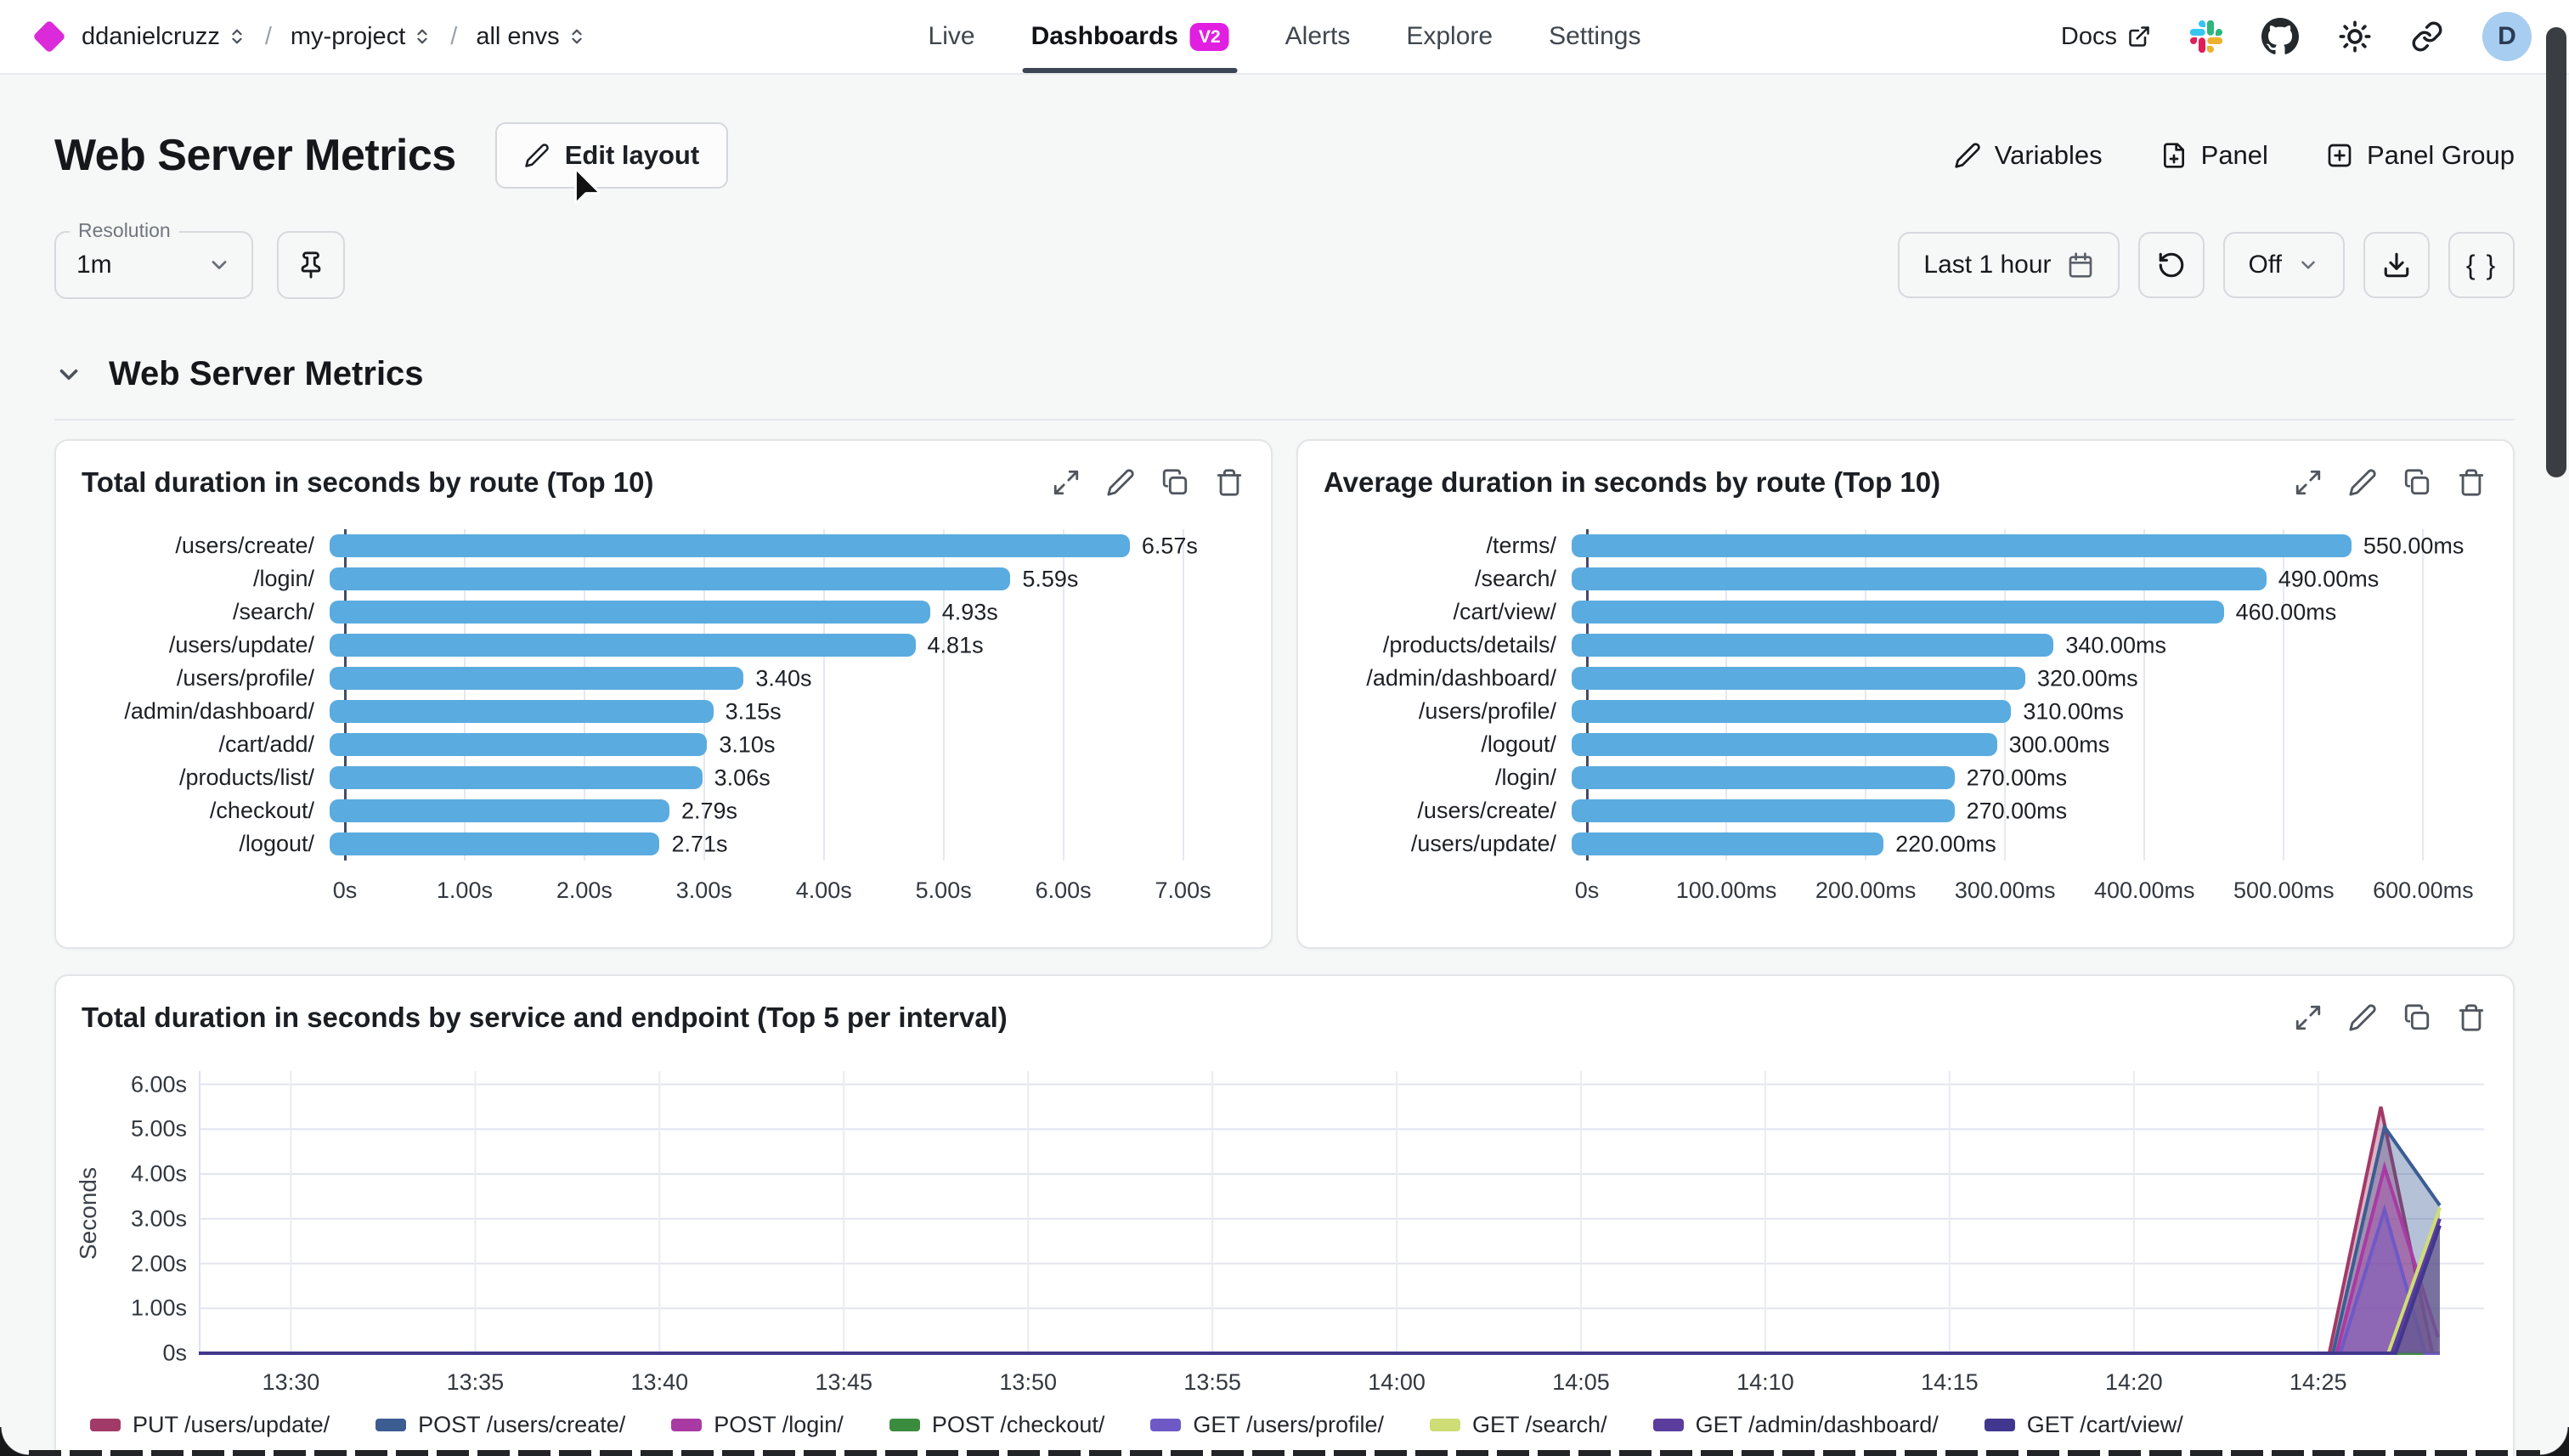  I want to click on bar-track: 340.00ms, so click(2025, 644).